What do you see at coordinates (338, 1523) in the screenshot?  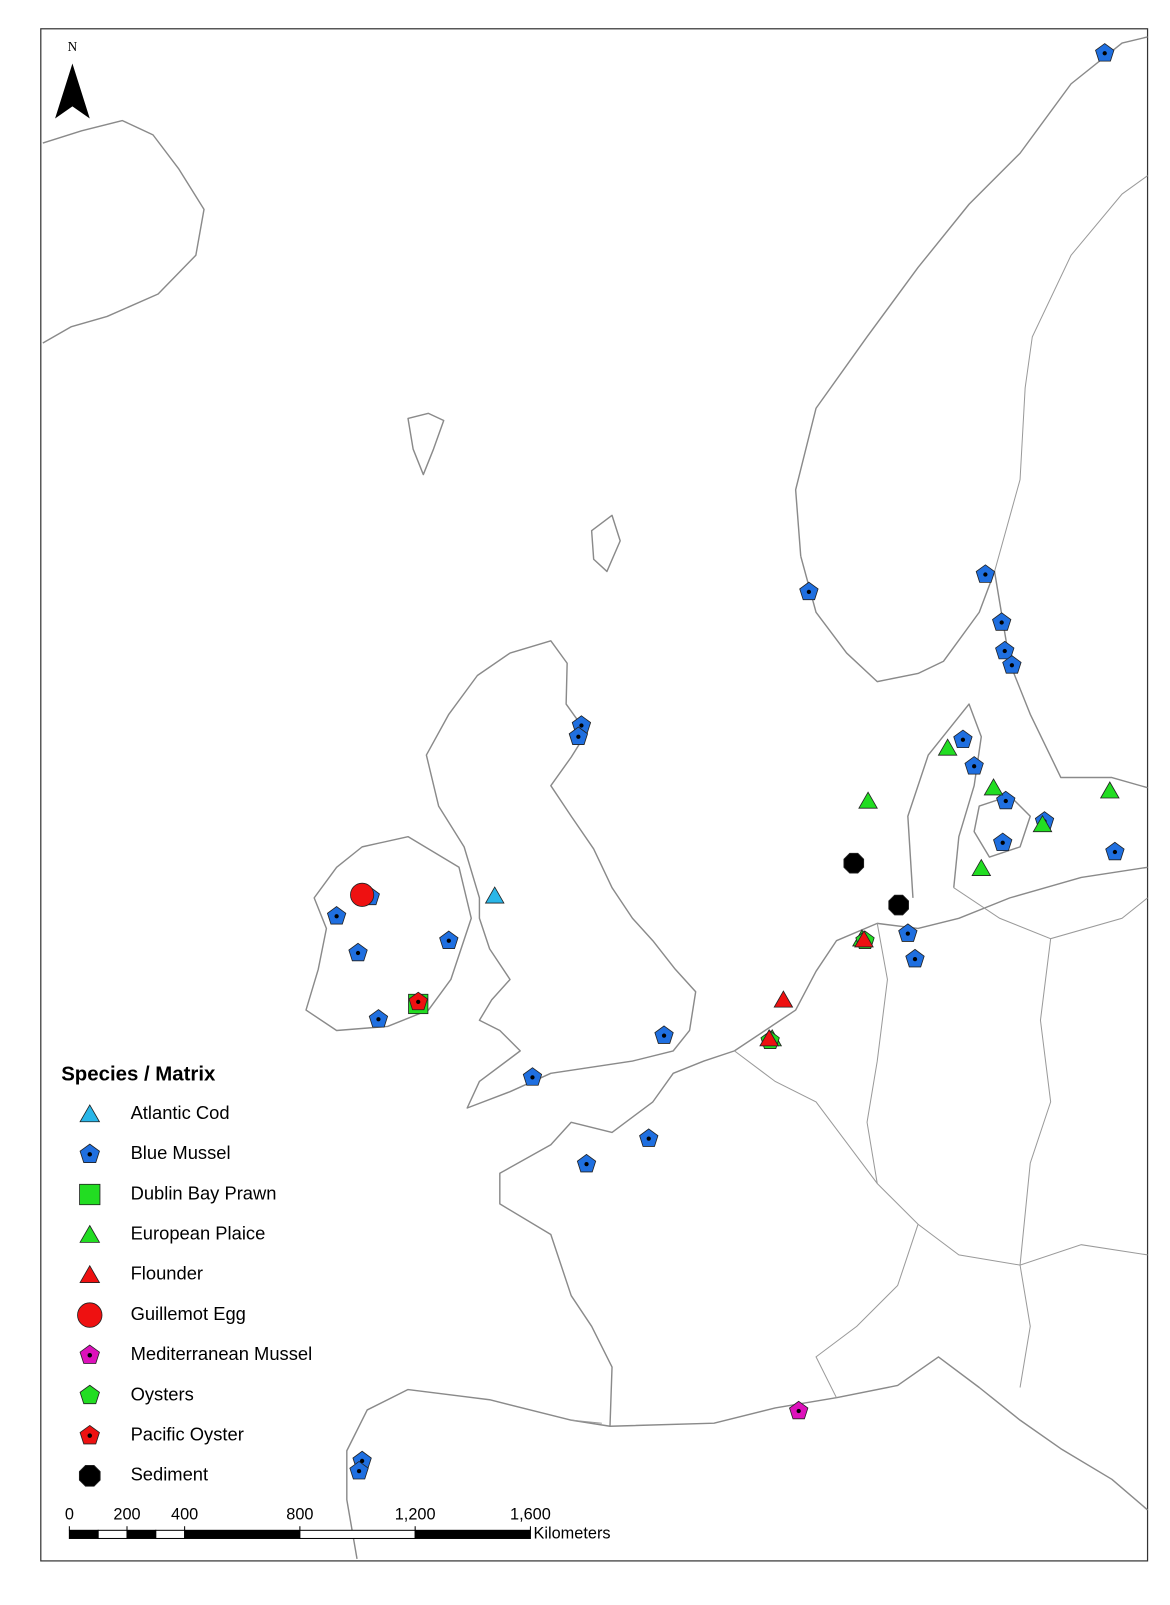 I see `scale-bar: 0 200 400 800 1,200 1,600 Kilometers` at bounding box center [338, 1523].